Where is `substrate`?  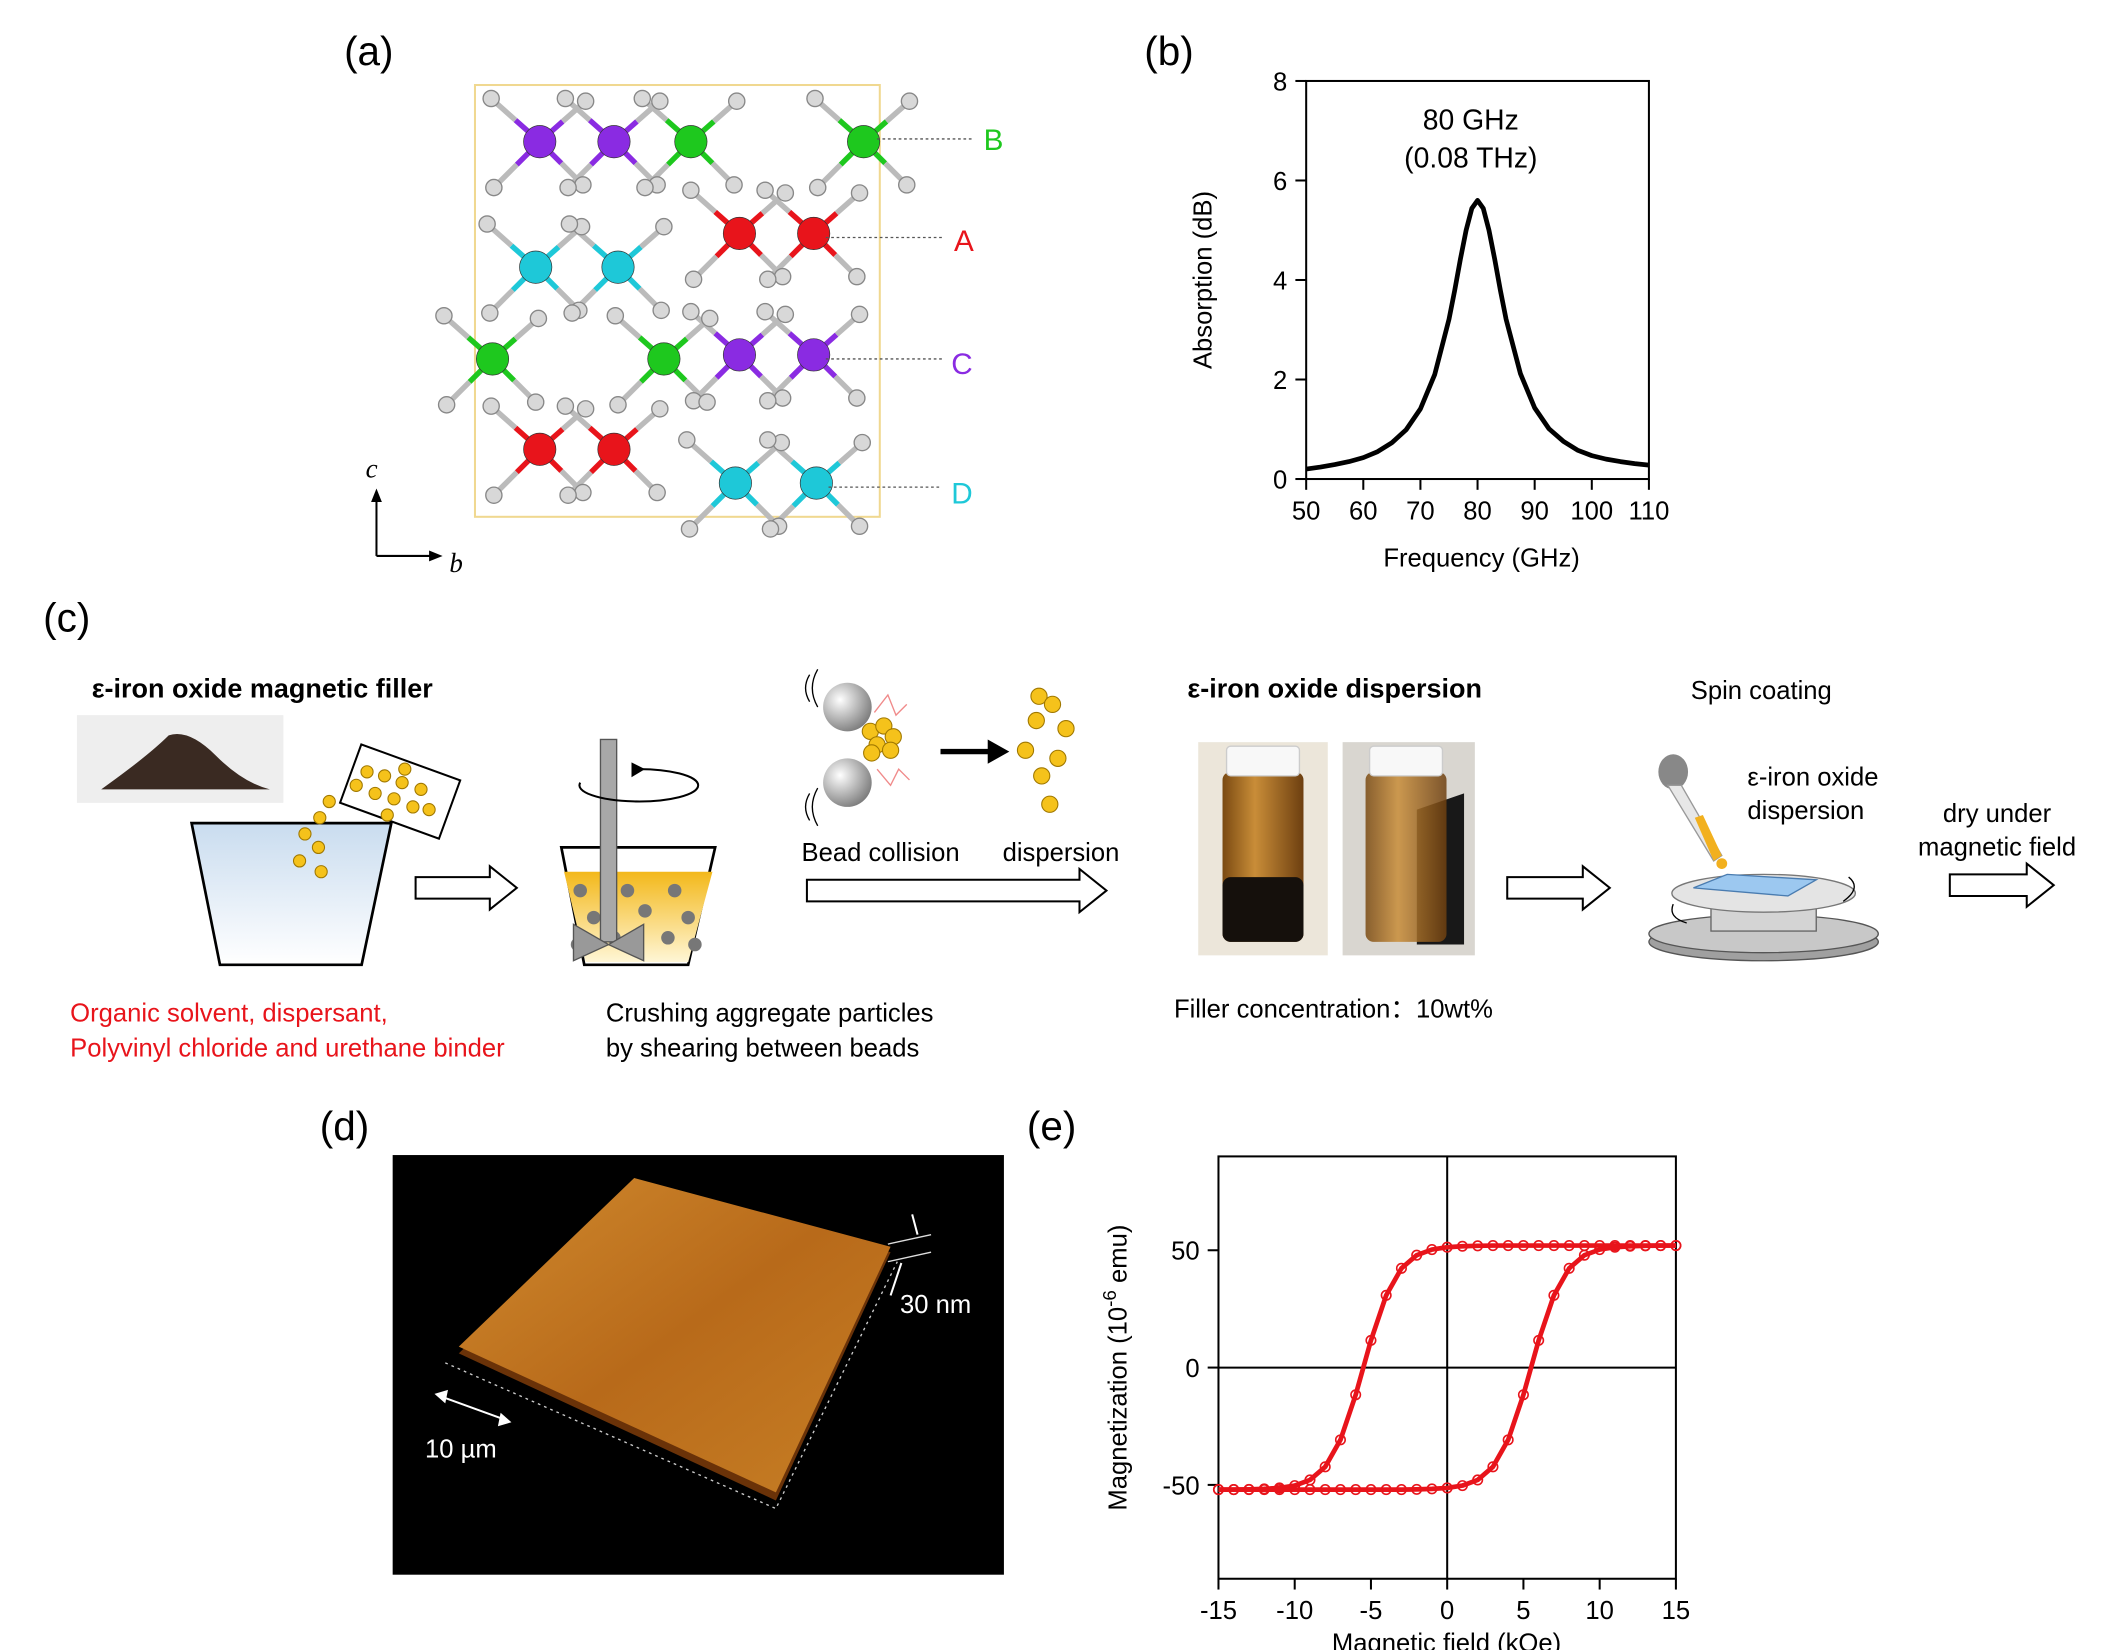 substrate is located at coordinates (1756, 885).